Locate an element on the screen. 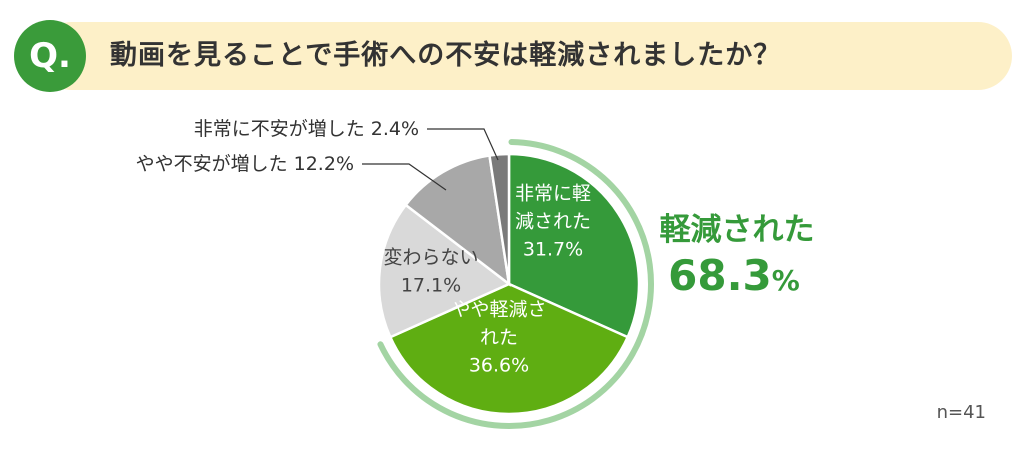 The height and width of the screenshot is (453, 1024). question-bar-background is located at coordinates (525, 56).